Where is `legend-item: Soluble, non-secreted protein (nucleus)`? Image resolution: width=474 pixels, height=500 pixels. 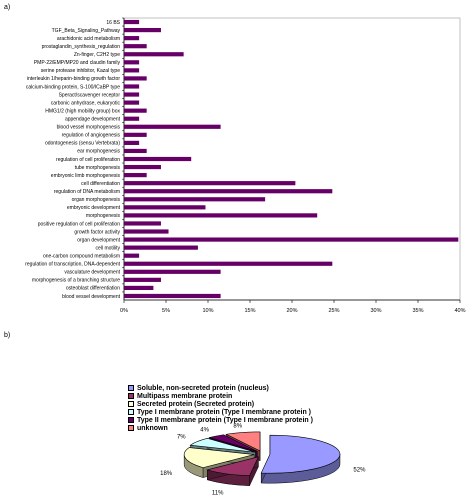 legend-item: Soluble, non-secreted protein (nucleus) is located at coordinates (220, 388).